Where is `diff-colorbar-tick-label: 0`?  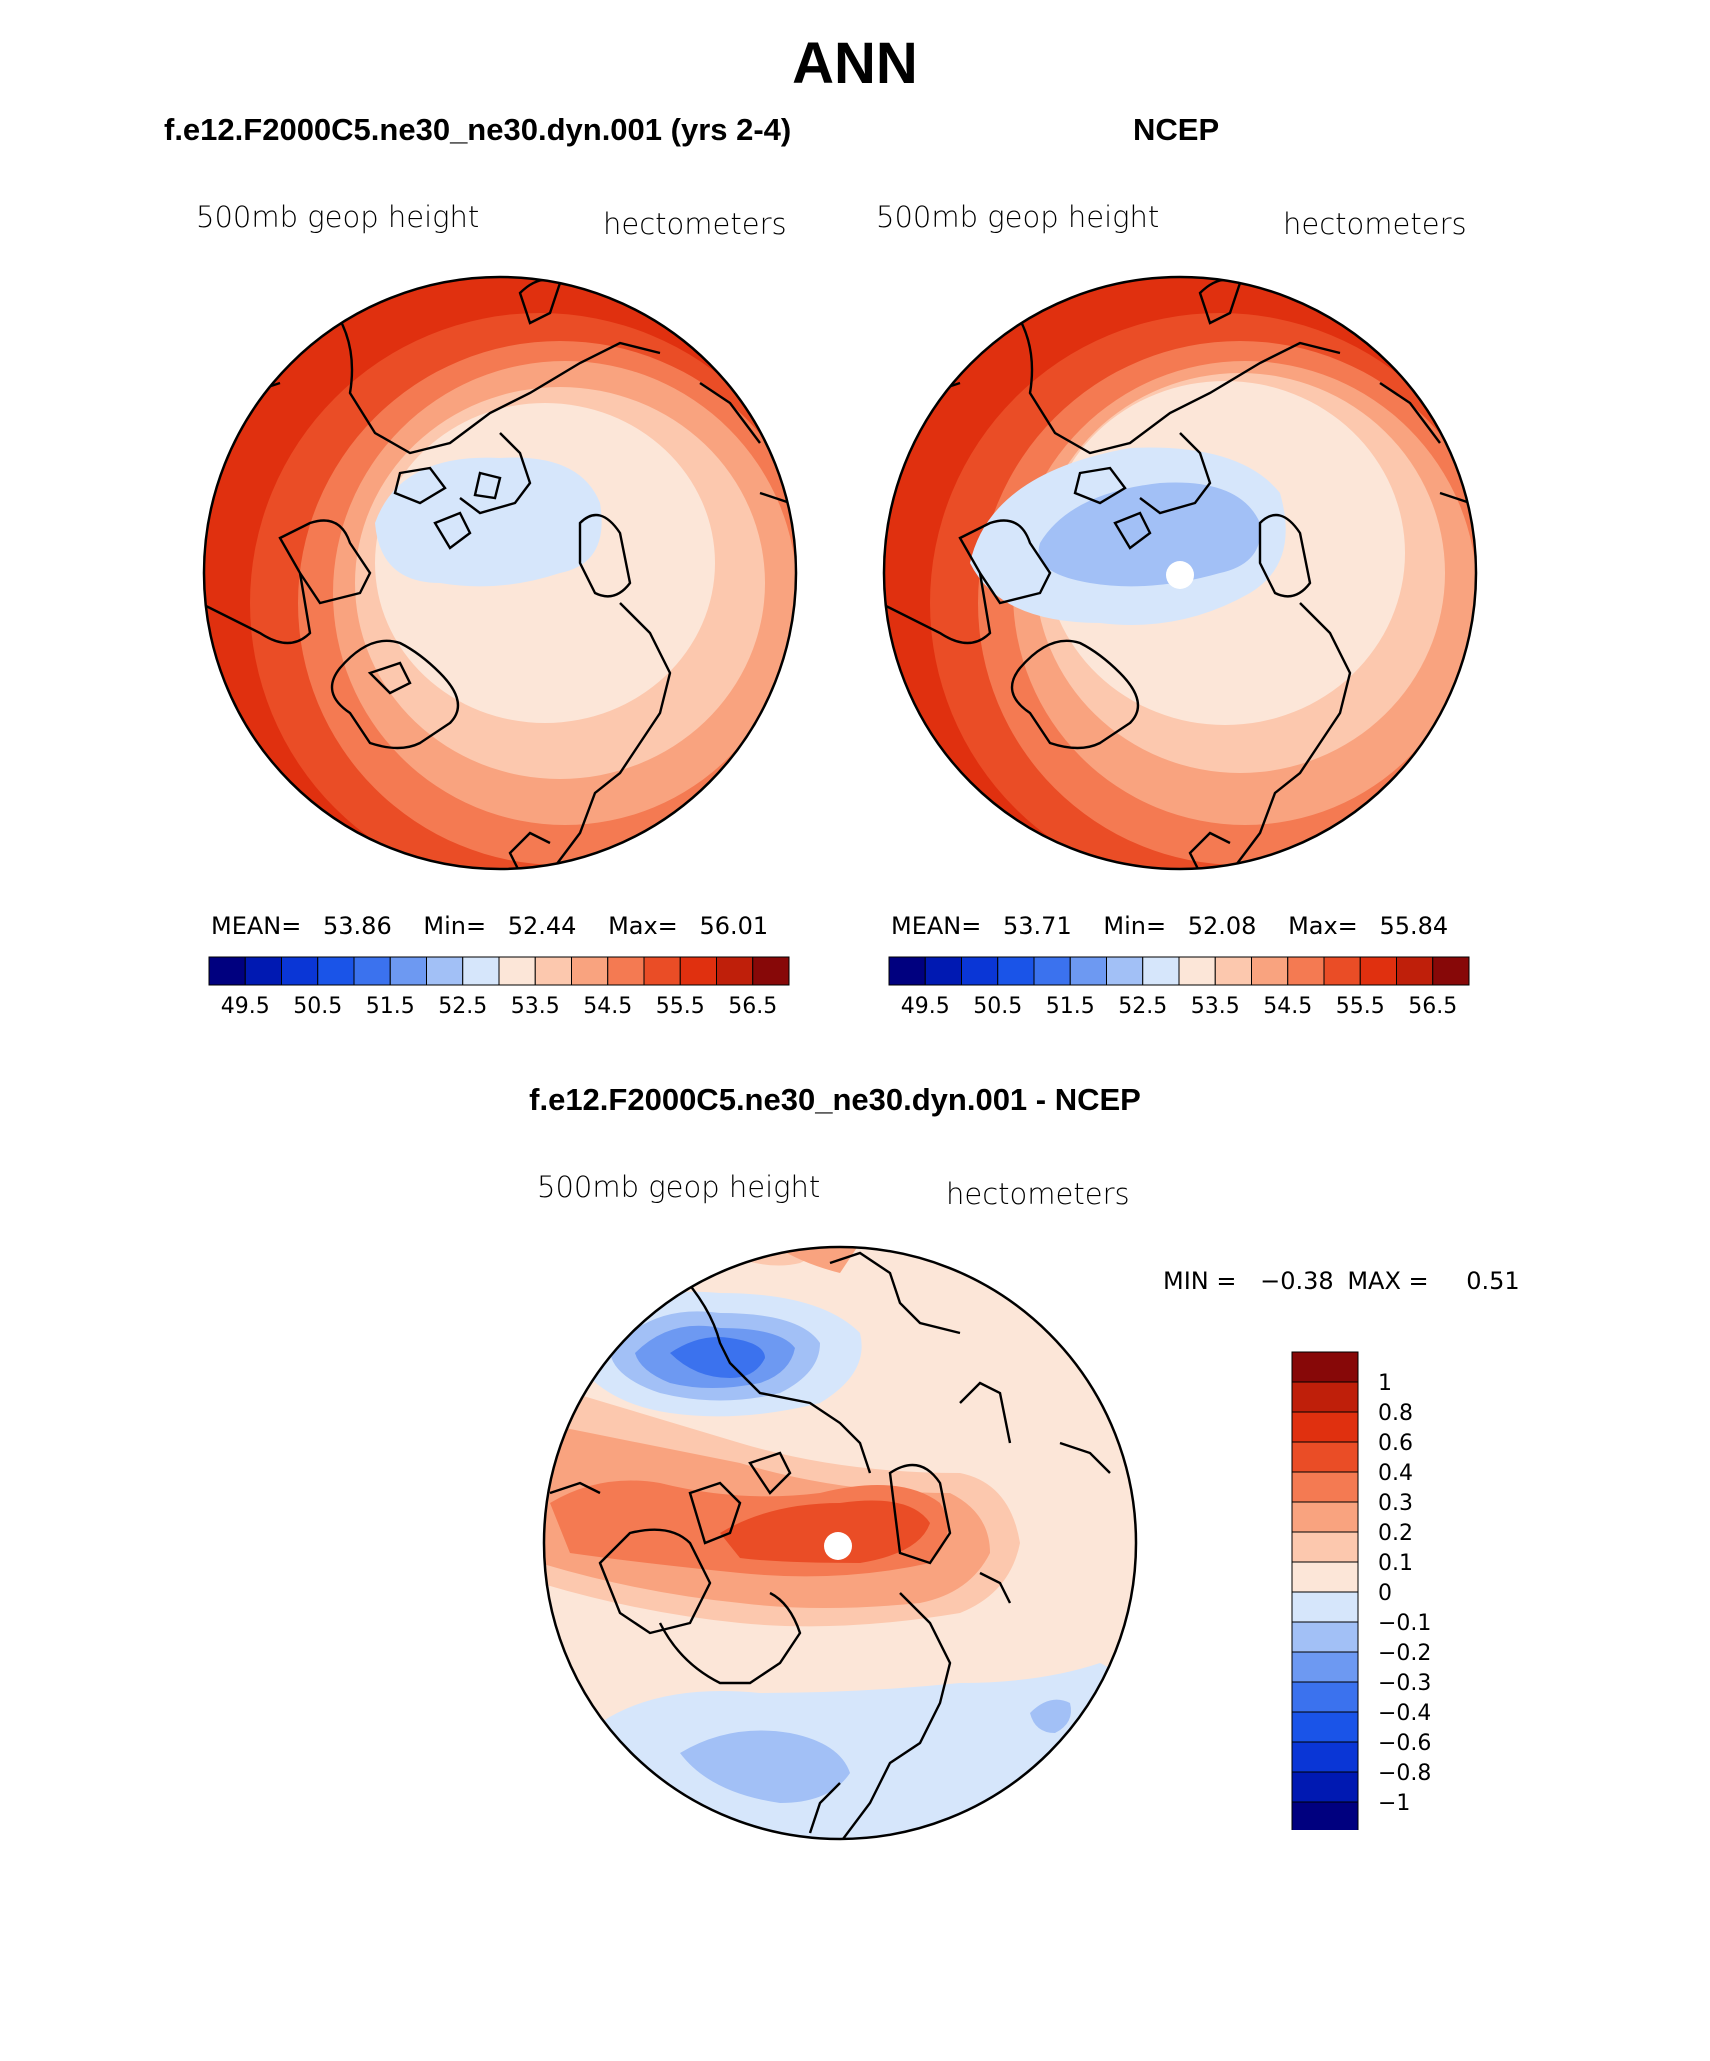 diff-colorbar-tick-label: 0 is located at coordinates (1385, 1593).